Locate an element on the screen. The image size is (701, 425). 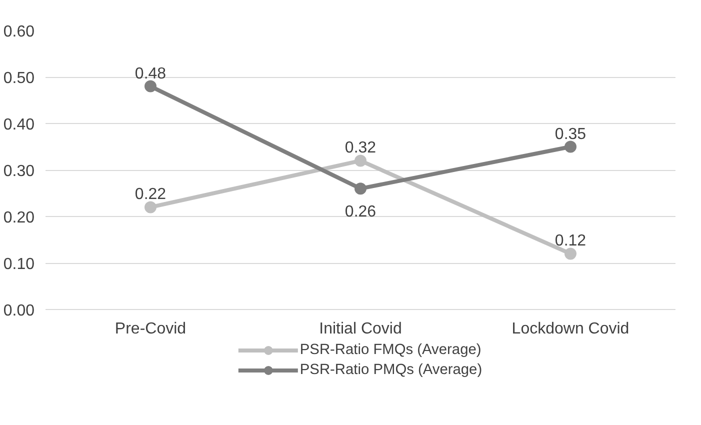
y-tick-label: 0.30 is located at coordinates (19, 171).